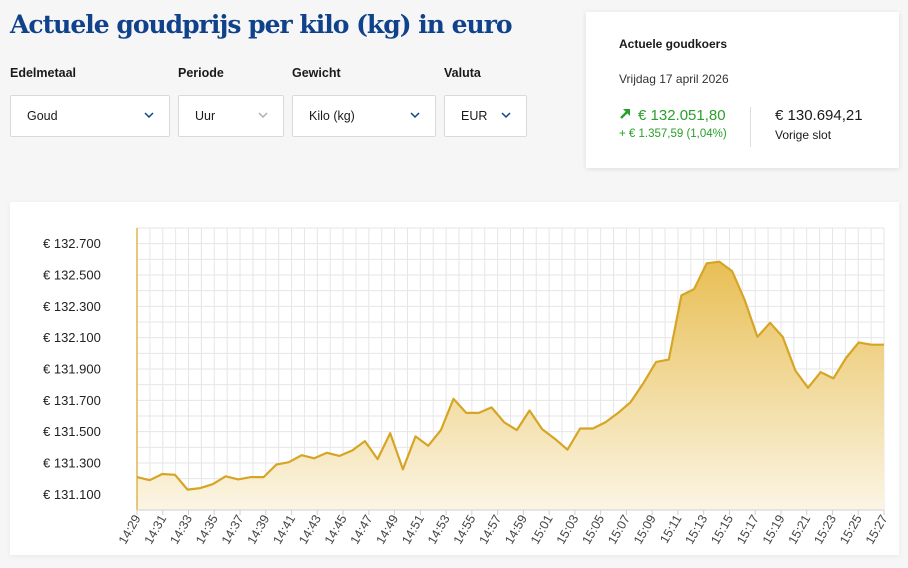  I want to click on filter-label: Valuta, so click(462, 73).